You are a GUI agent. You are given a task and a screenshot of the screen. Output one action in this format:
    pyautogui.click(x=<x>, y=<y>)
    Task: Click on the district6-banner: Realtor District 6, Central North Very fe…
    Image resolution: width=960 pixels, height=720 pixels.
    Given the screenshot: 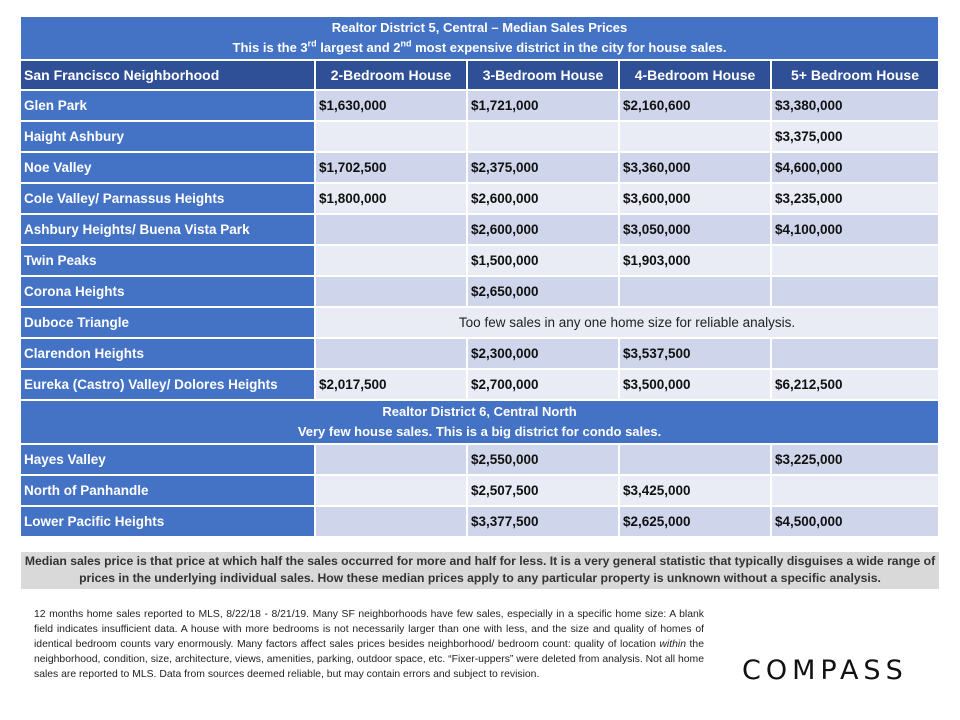 What is the action you would take?
    pyautogui.click(x=481, y=422)
    